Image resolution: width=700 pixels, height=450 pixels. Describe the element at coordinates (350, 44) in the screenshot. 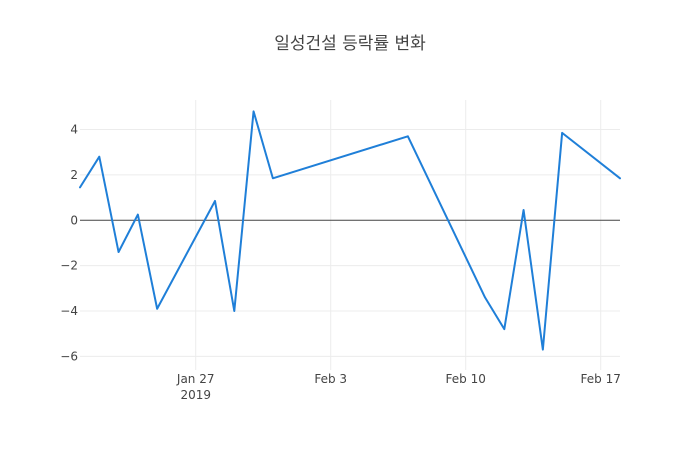

I see `chart-title: 일성건설 등락률 변화` at that location.